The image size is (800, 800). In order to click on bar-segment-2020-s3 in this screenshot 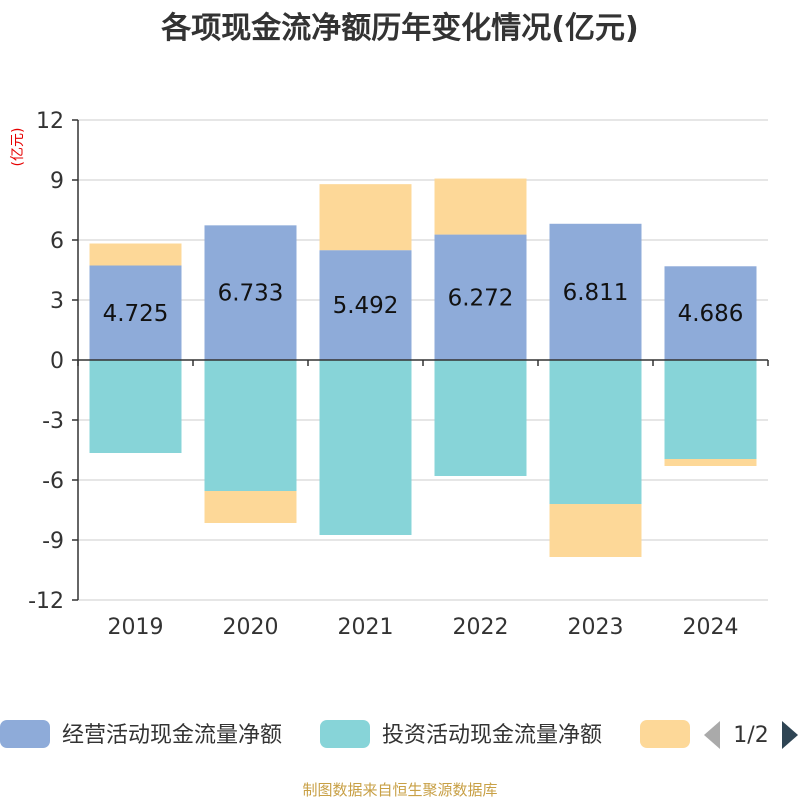, I will do `click(250, 507)`.